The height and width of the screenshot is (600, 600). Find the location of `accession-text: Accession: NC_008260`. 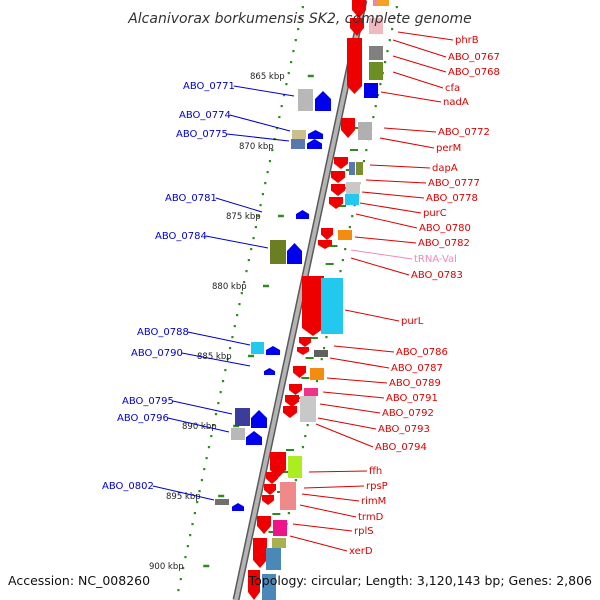

accession-text: Accession: NC_008260 is located at coordinates (79, 580).